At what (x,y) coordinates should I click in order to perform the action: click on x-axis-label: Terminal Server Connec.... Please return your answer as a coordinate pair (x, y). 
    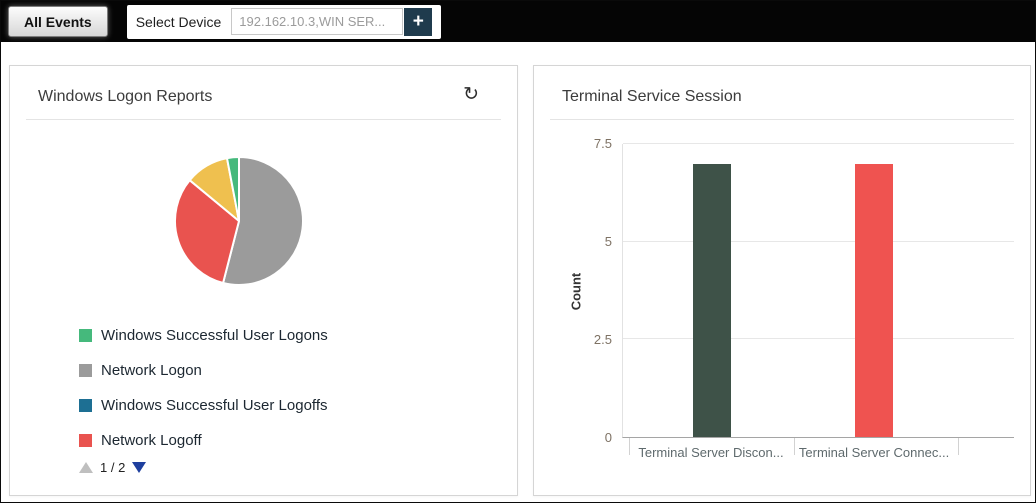
    Looking at the image, I should click on (874, 452).